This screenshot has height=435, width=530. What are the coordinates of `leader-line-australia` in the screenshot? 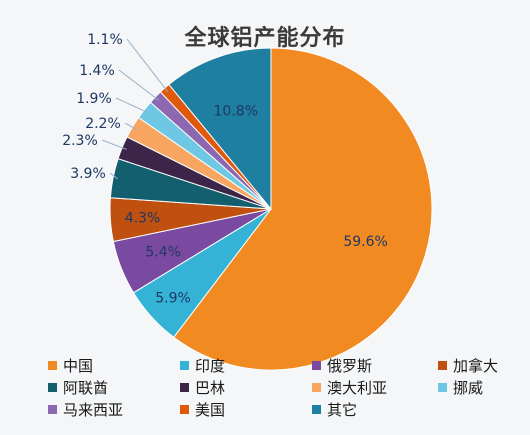 It's located at (130, 126).